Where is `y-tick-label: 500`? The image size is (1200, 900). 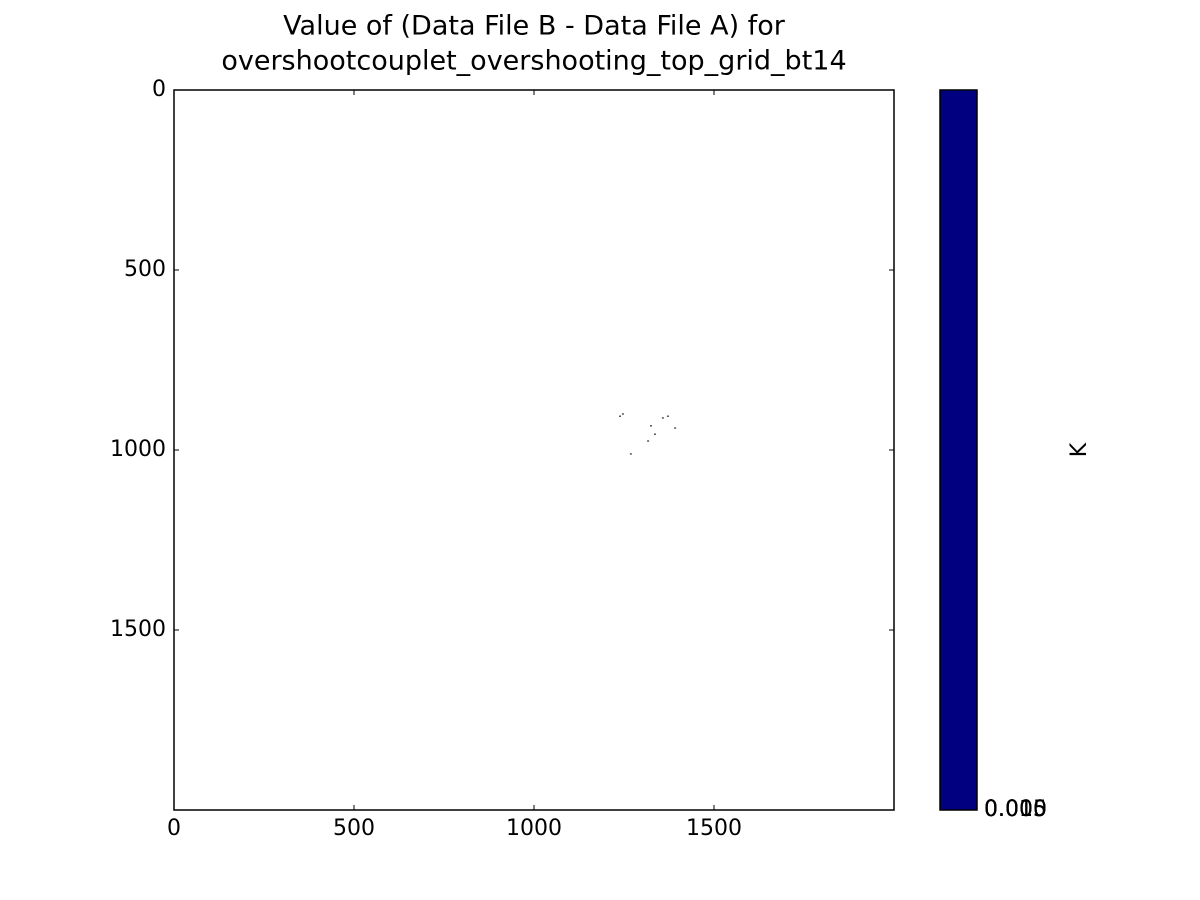 y-tick-label: 500 is located at coordinates (145, 269).